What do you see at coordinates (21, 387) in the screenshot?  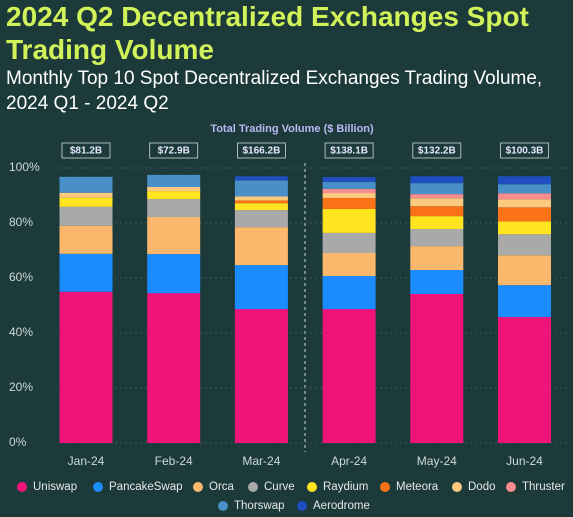 I see `y-tick-label: 20%` at bounding box center [21, 387].